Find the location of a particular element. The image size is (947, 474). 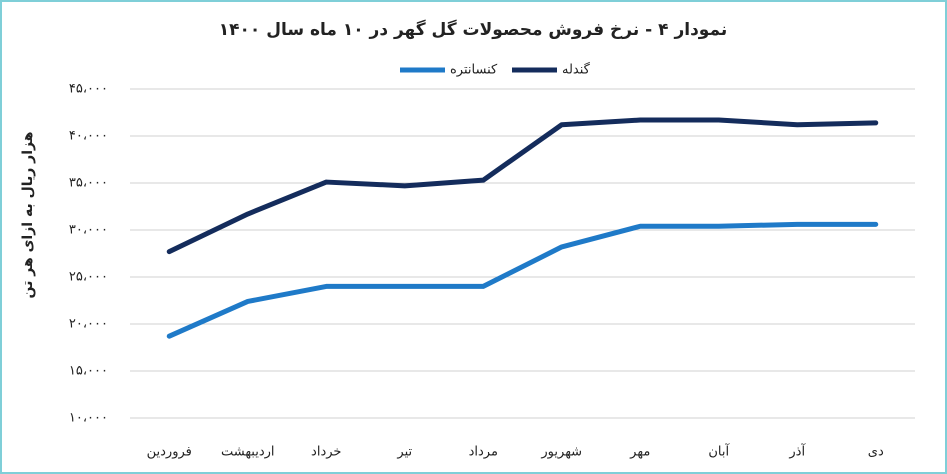

x-tick-label: تیر is located at coordinates (404, 452).